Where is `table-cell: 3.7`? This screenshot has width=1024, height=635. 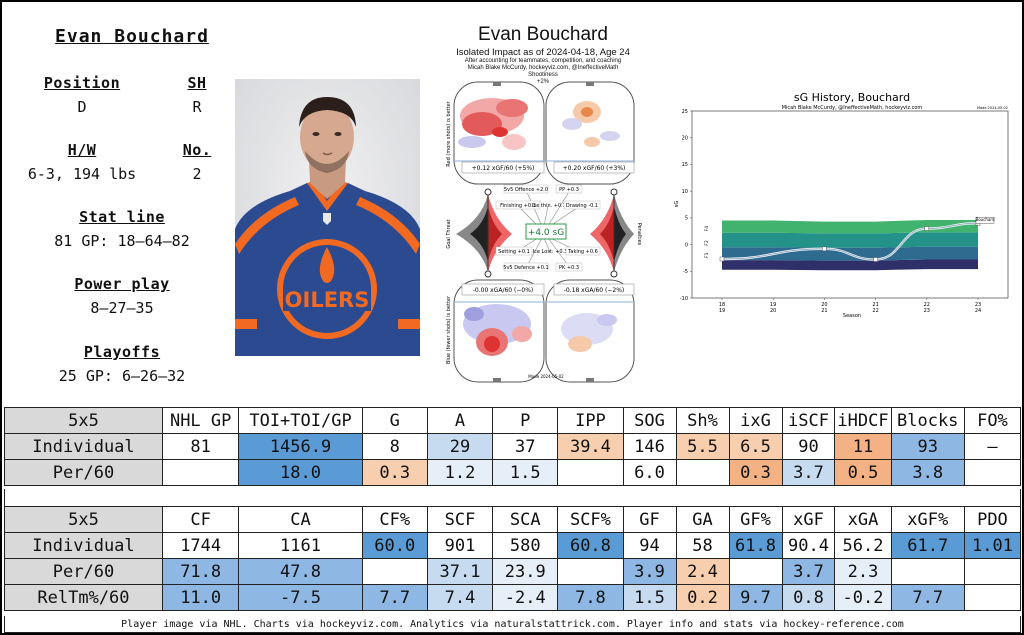
table-cell: 3.7 is located at coordinates (808, 472).